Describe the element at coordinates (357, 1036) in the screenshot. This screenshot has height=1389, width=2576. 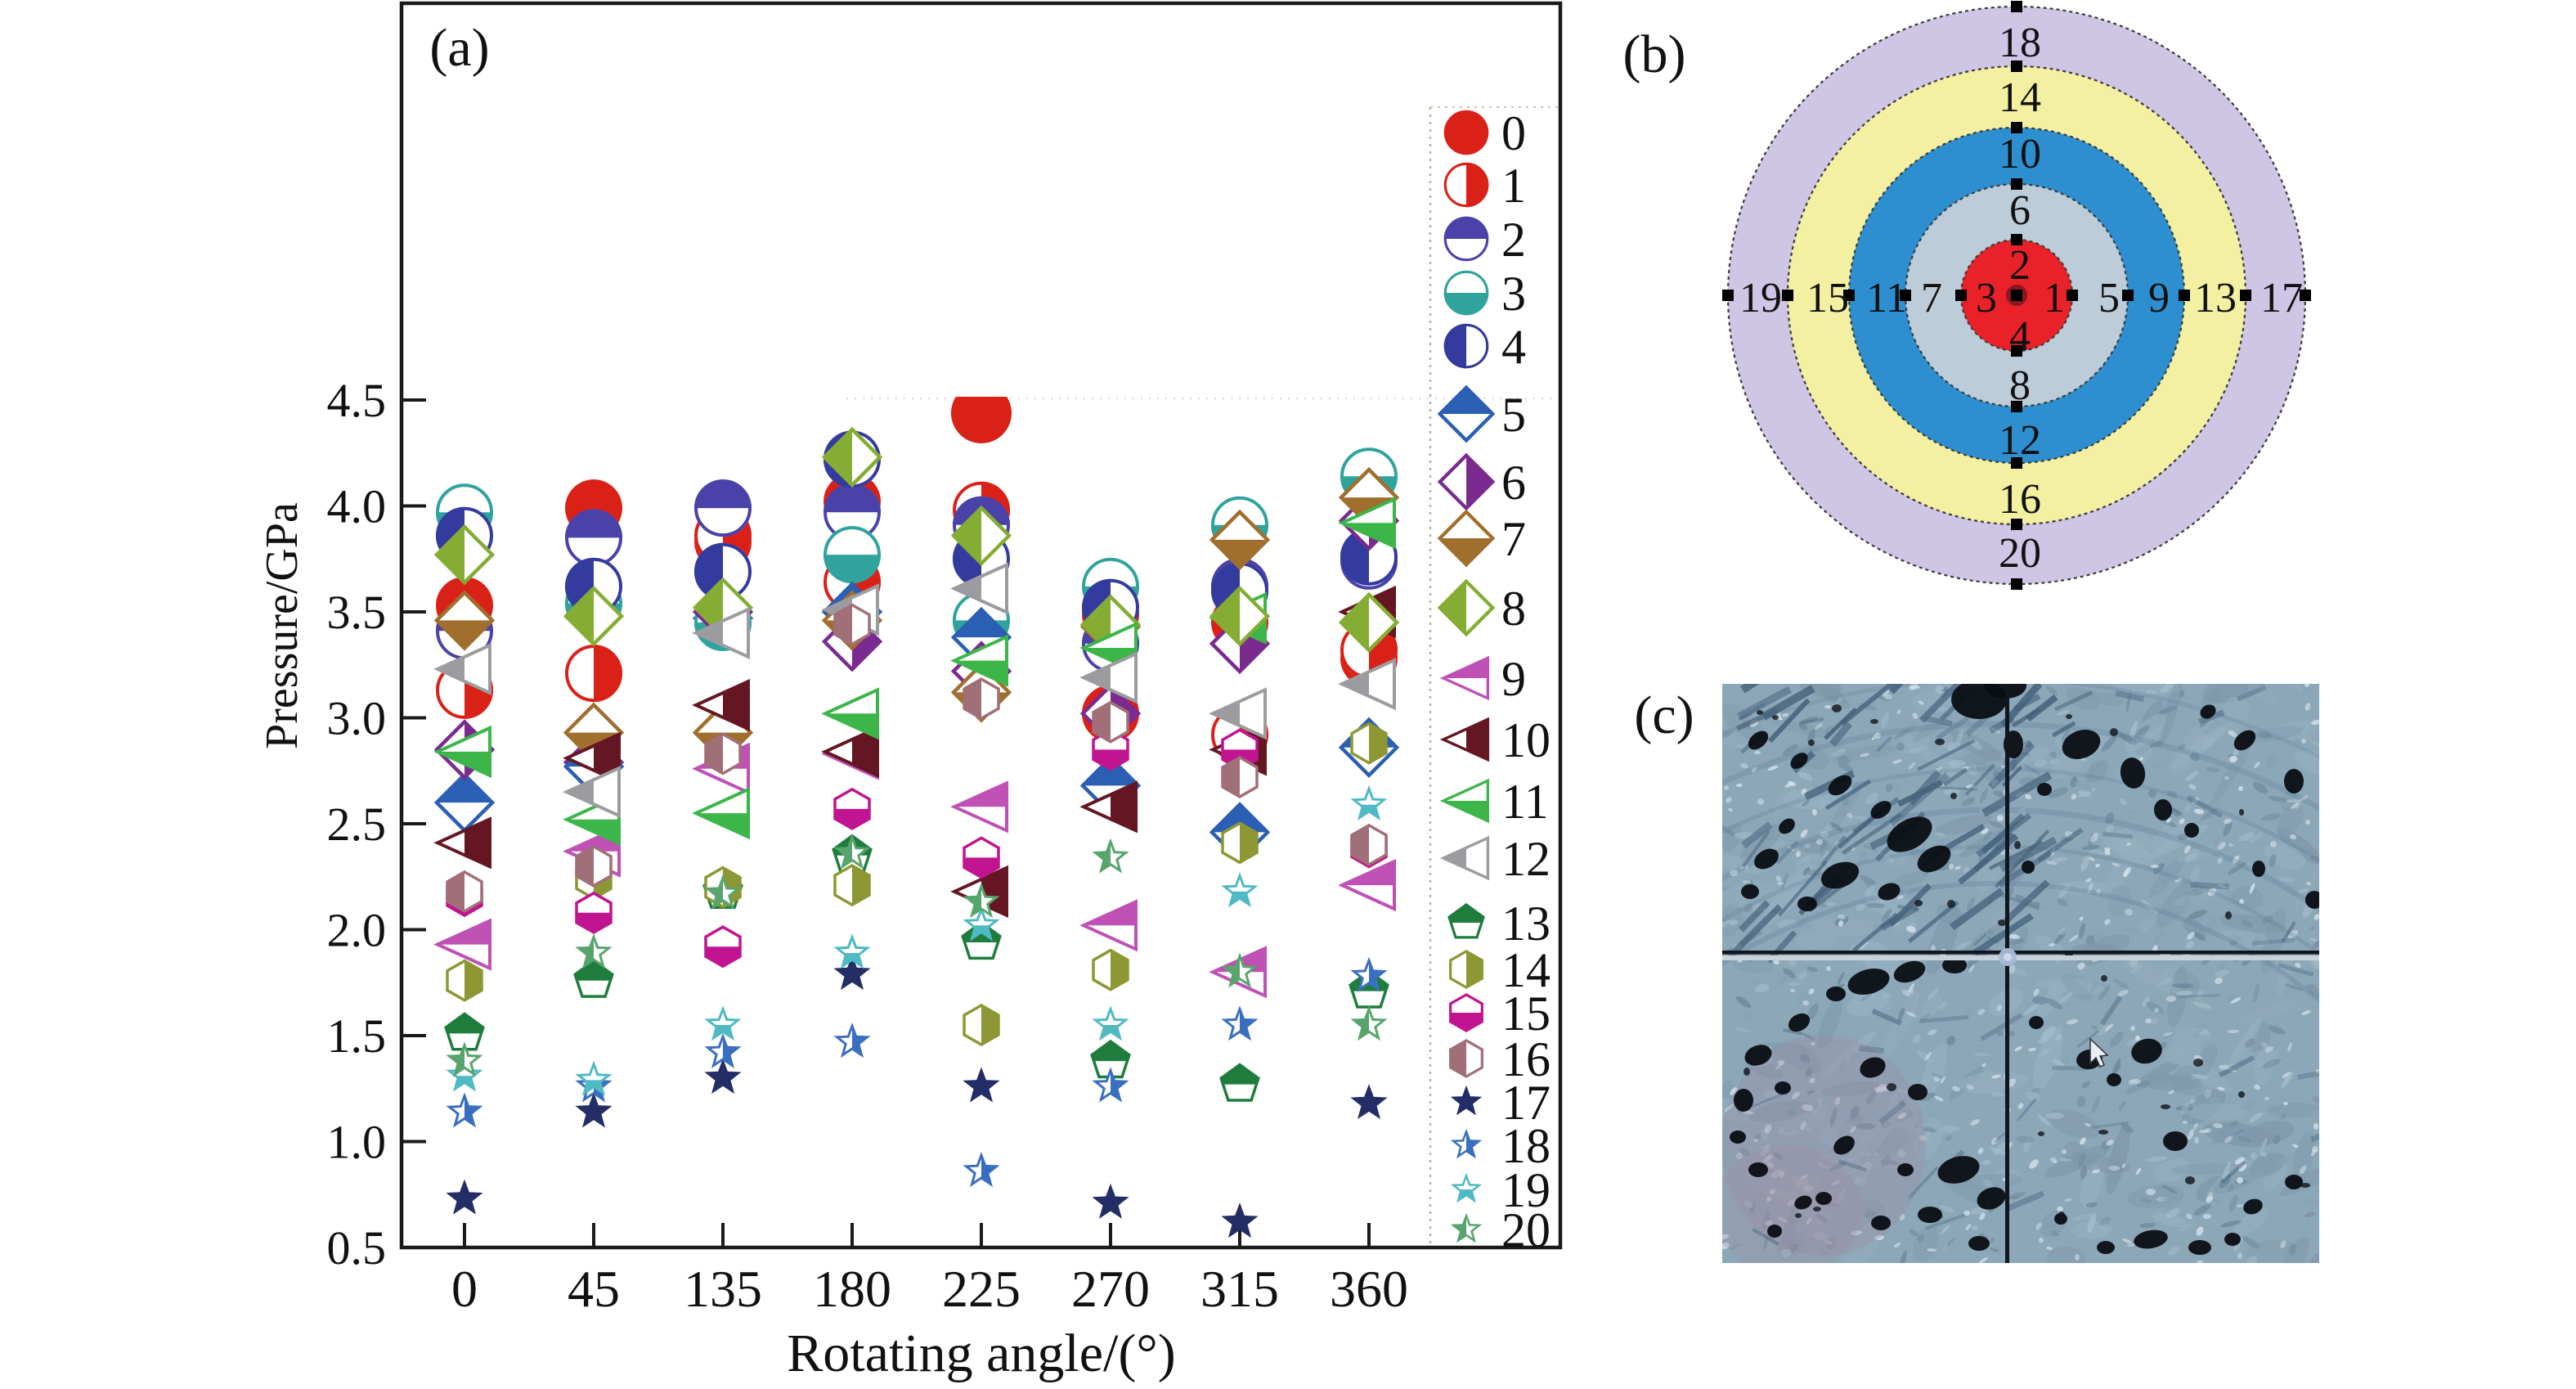
I see `svg-text: 1.5` at that location.